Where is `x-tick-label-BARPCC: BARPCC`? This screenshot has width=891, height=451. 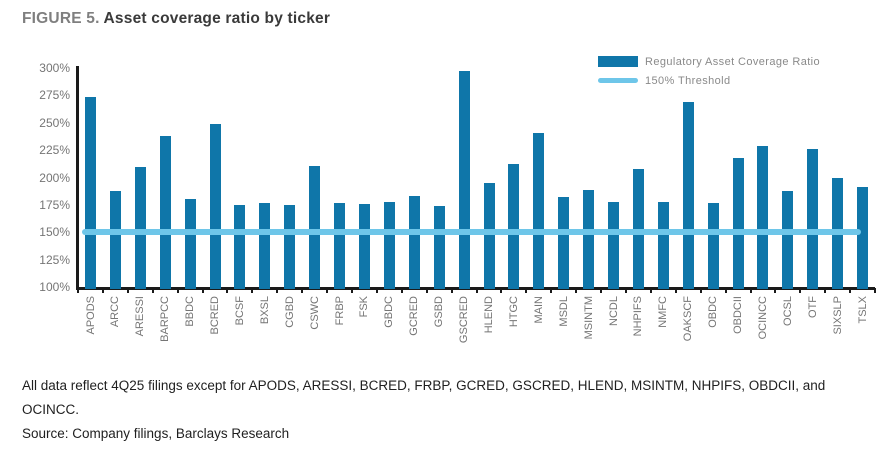 x-tick-label-BARPCC: BARPCC is located at coordinates (165, 319).